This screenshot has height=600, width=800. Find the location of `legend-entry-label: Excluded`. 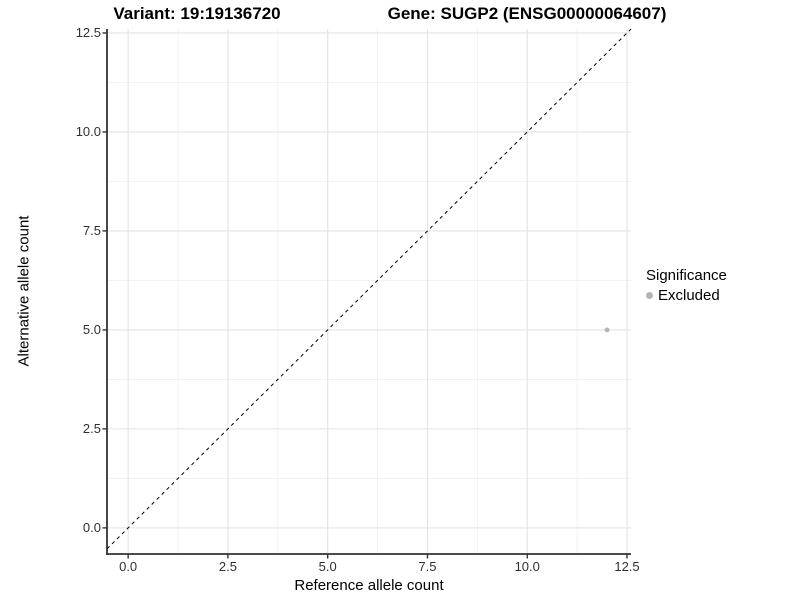

legend-entry-label: Excluded is located at coordinates (689, 295).